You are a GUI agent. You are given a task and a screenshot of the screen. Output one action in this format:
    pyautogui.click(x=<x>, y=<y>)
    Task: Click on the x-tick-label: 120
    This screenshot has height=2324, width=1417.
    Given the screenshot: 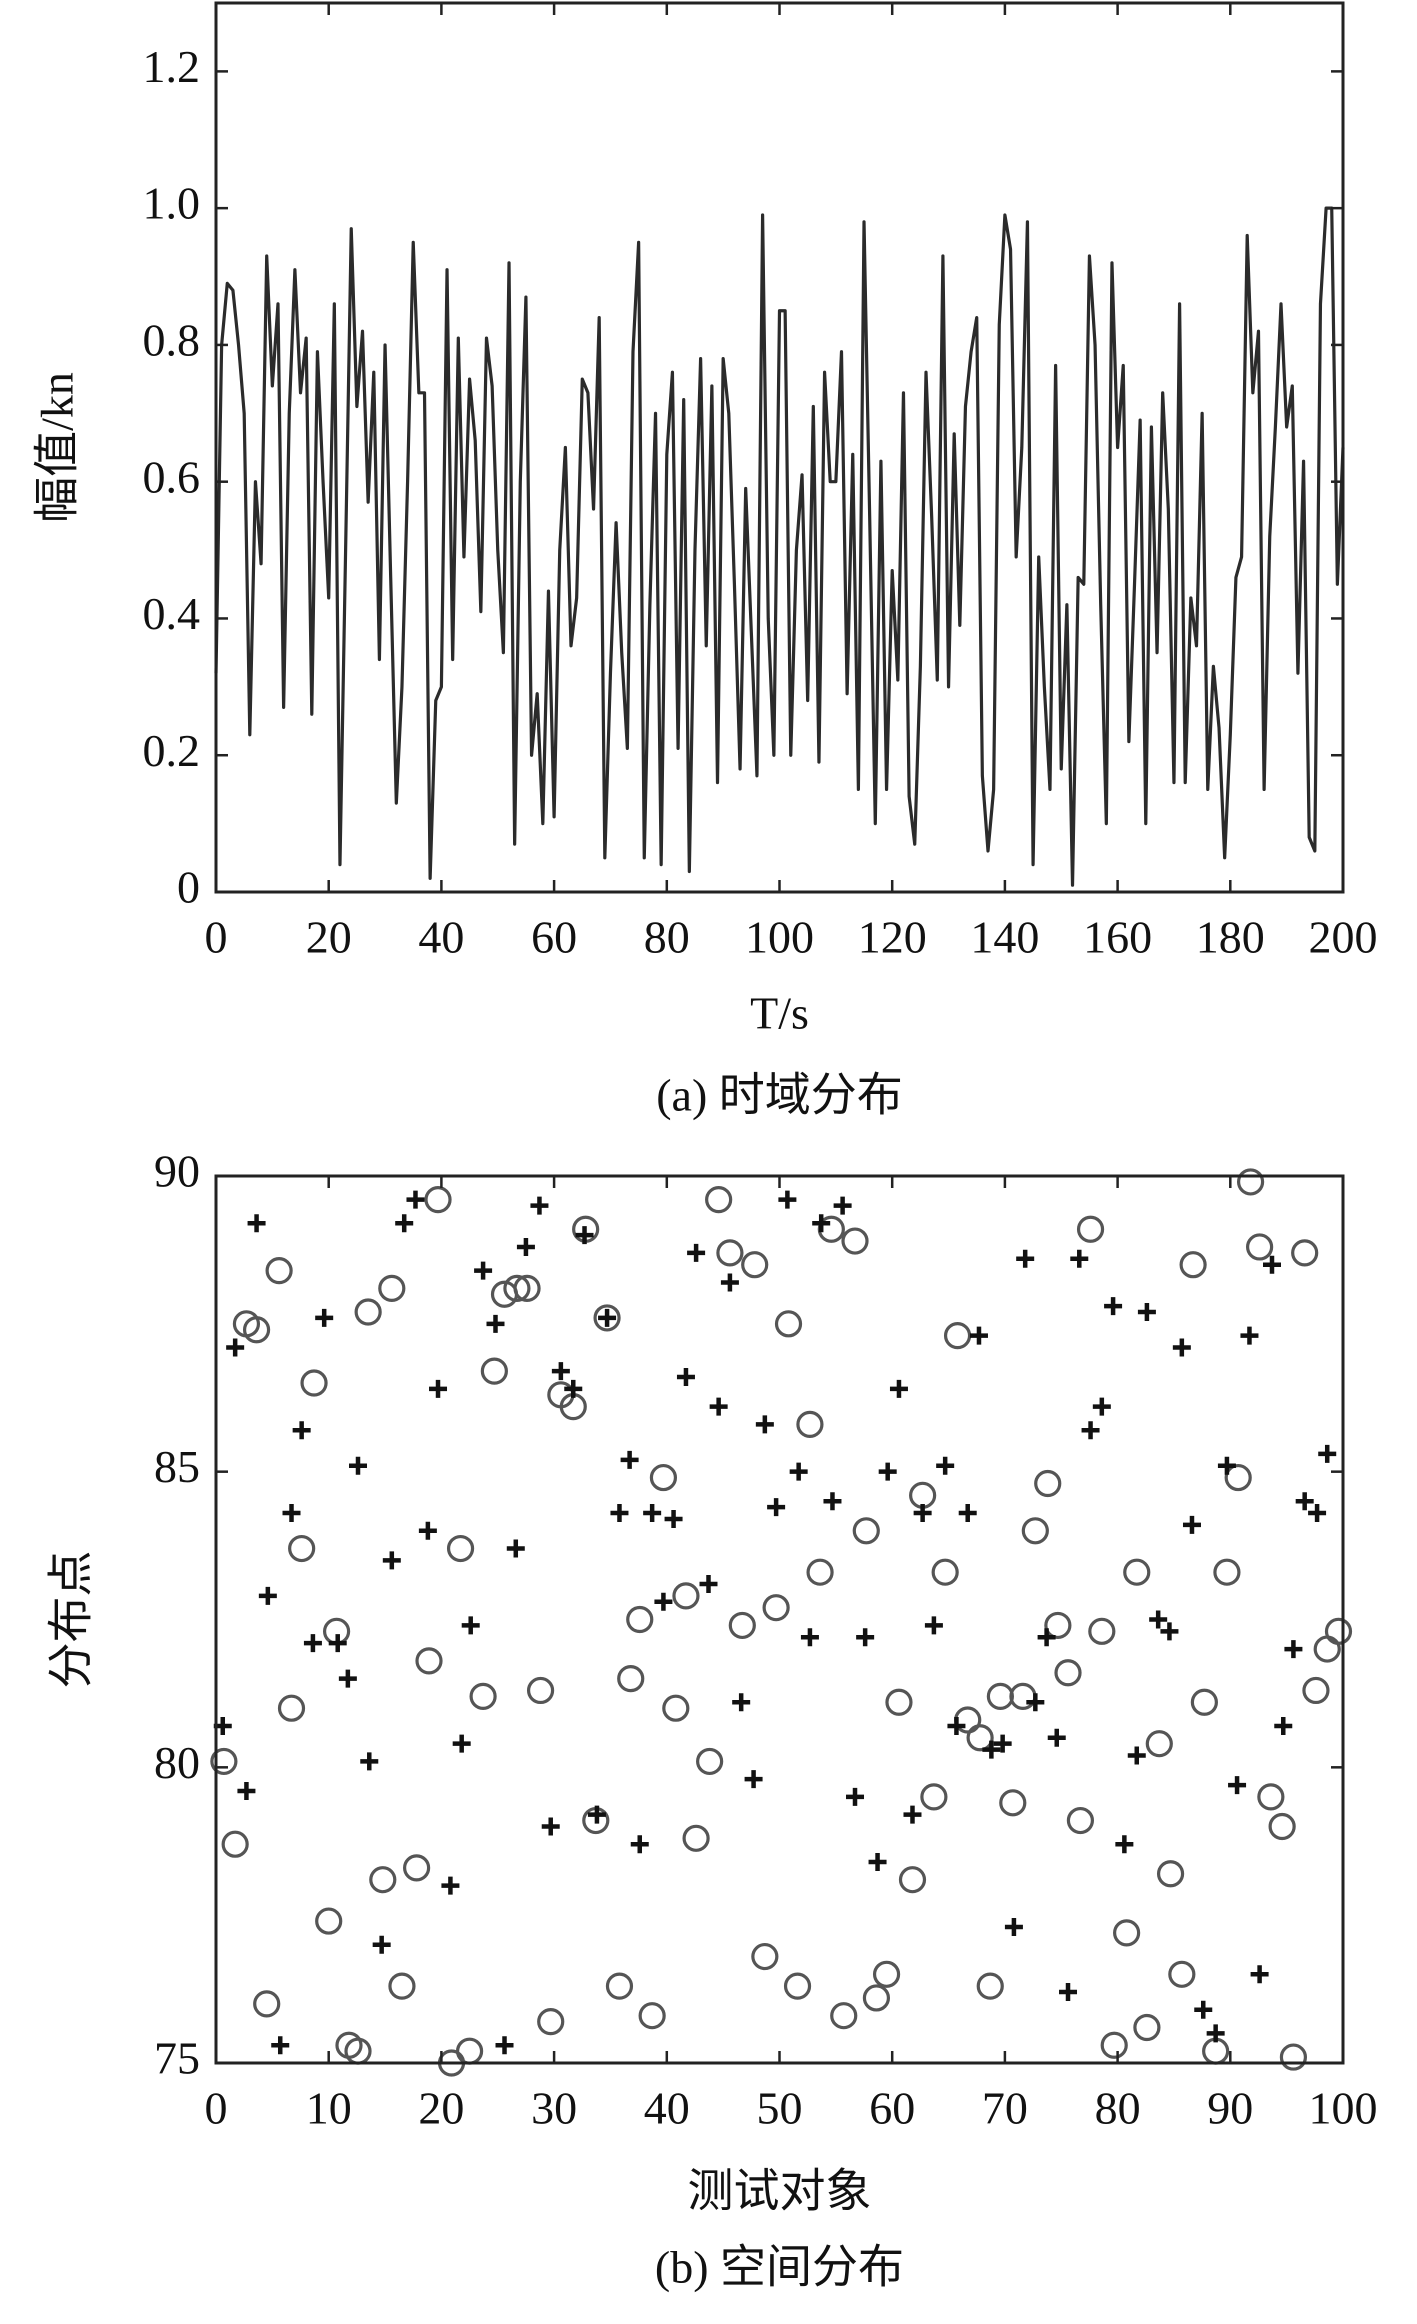 What is the action you would take?
    pyautogui.click(x=892, y=937)
    